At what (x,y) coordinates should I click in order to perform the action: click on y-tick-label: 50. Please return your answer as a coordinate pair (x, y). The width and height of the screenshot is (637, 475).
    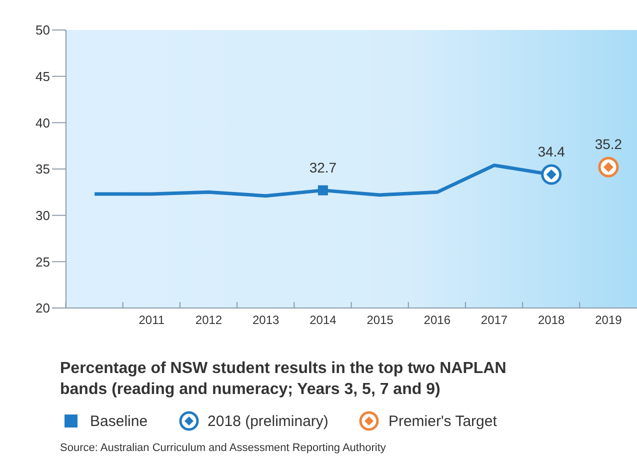
    Looking at the image, I should click on (43, 30).